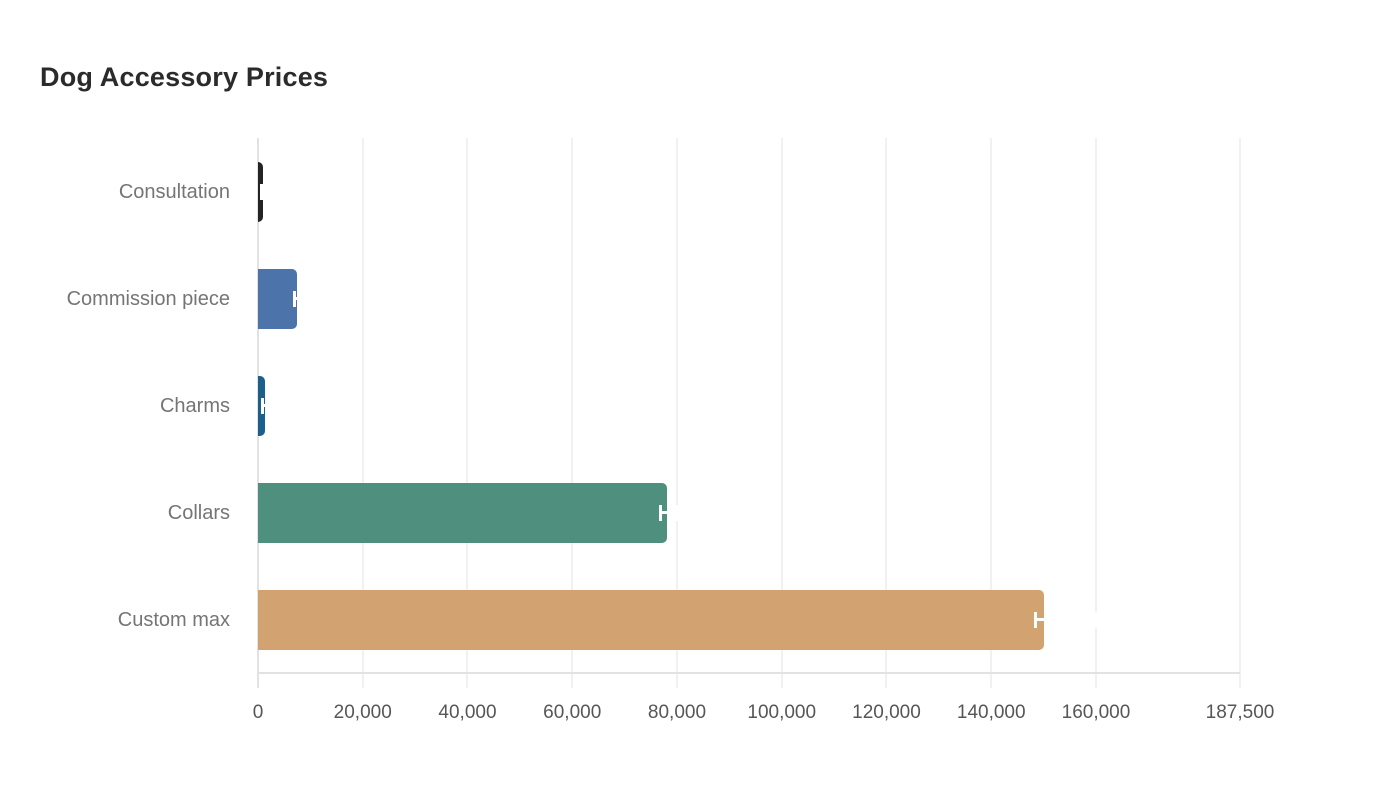 This screenshot has width=1400, height=800. I want to click on x-tick-label: 187,500, so click(1240, 712).